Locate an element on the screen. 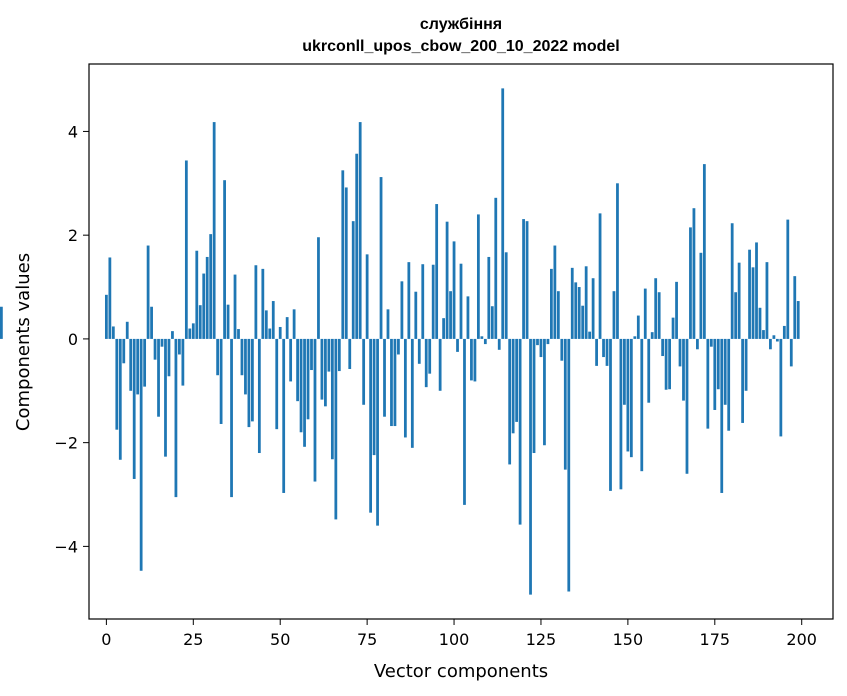  y-tick-label: 4 is located at coordinates (73, 131).